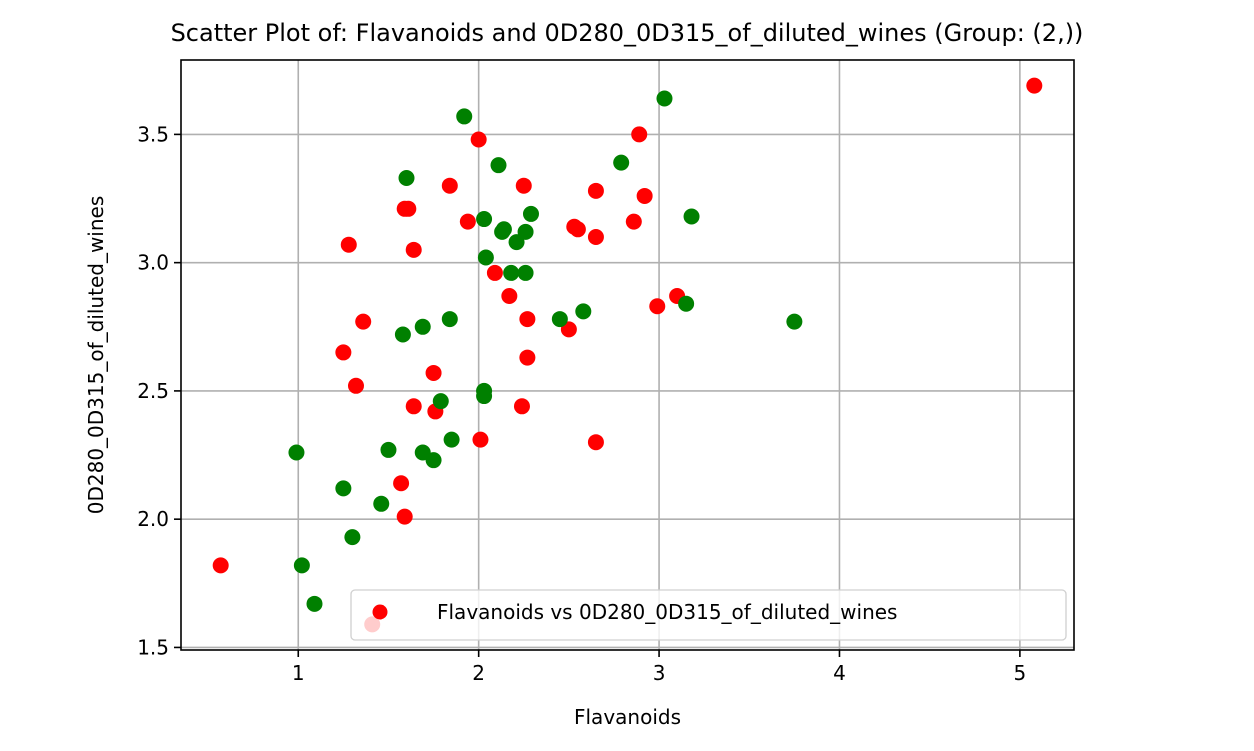 The image size is (1254, 751). Describe the element at coordinates (153, 134) in the screenshot. I see `y-tick-label: 3.5` at that location.